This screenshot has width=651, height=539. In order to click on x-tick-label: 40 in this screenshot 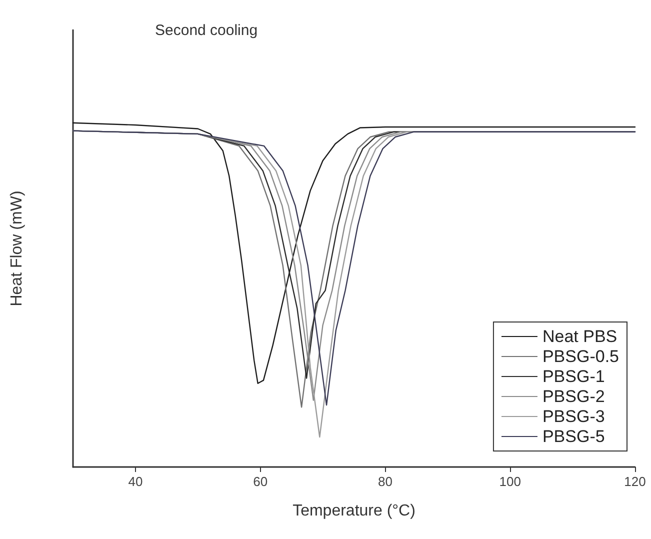, I will do `click(135, 481)`.